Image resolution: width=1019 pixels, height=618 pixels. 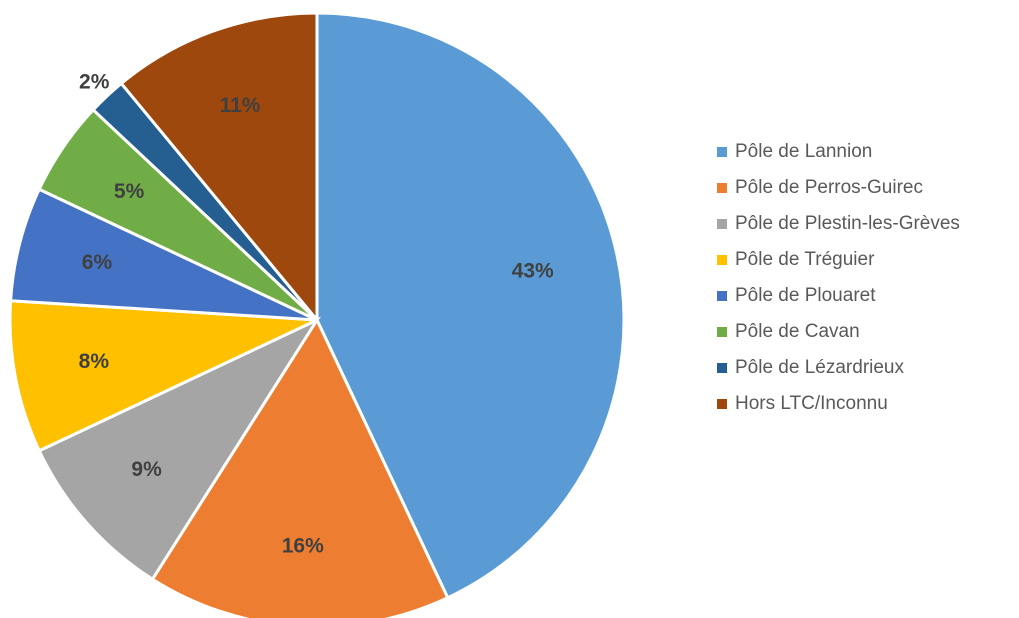 I want to click on data-label: 16%, so click(x=303, y=545).